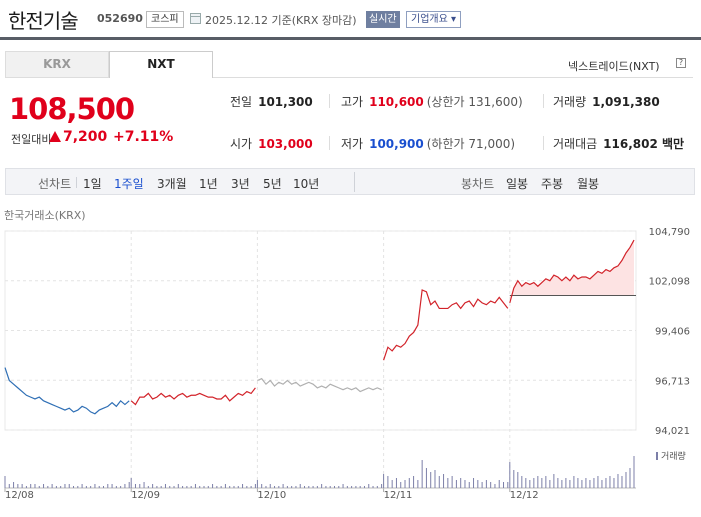  Describe the element at coordinates (433, 19) in the screenshot. I see `company-info-dropdown: 기업개요 ▾` at that location.